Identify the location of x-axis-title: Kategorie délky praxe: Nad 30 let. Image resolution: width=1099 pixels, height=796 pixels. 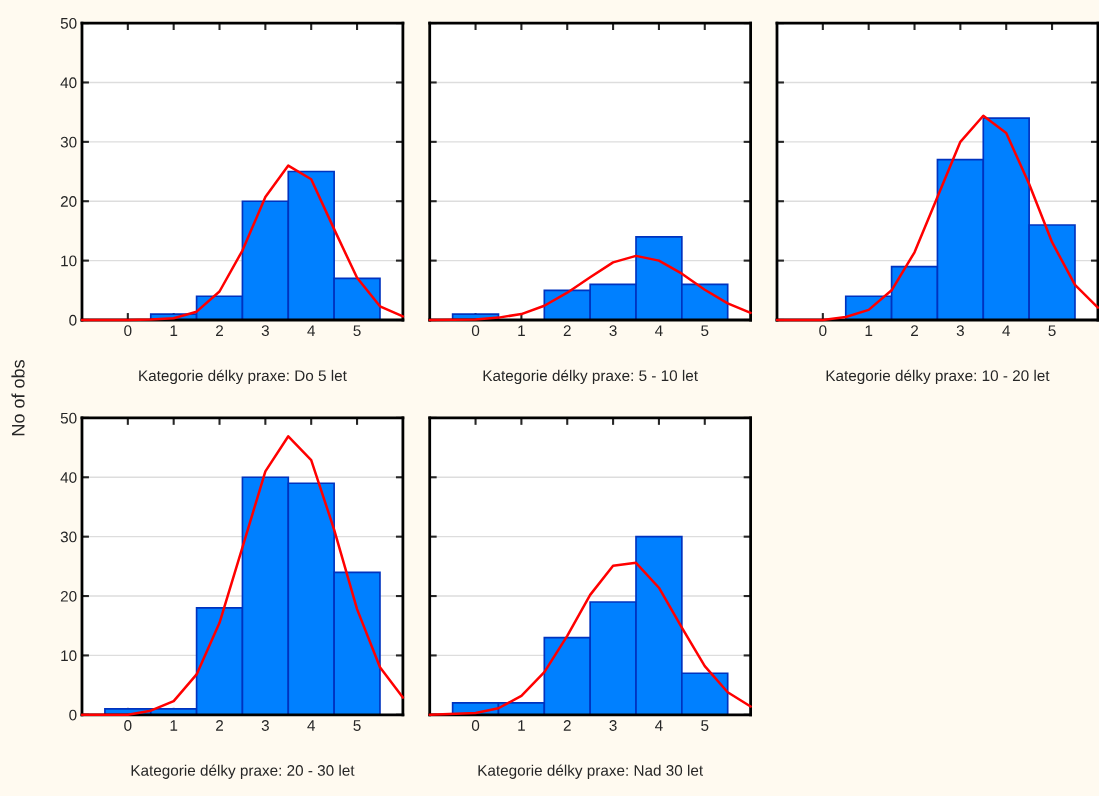
(591, 771).